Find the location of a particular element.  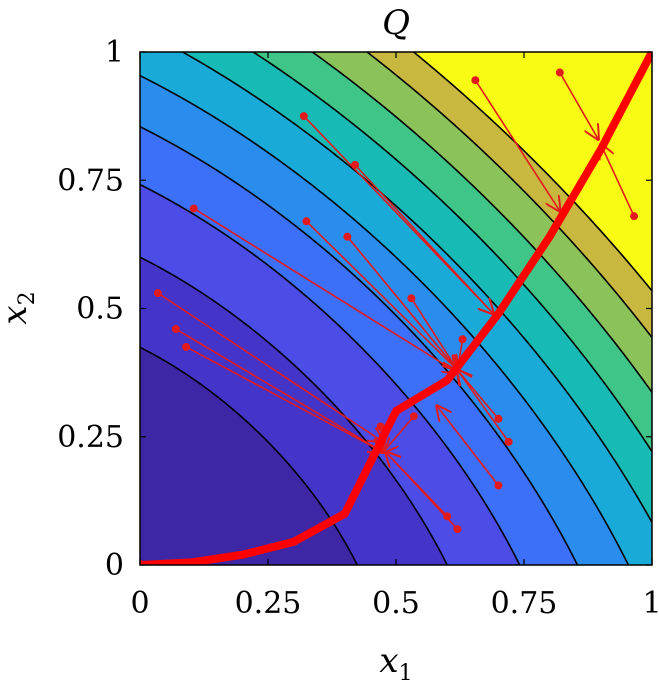

y-axis-label-sub: 2 is located at coordinates (27, 298).